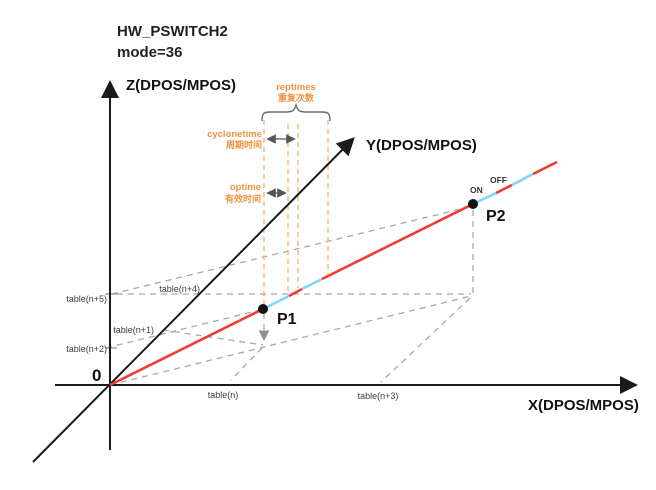  I want to click on optime-label-en: optime, so click(245, 187).